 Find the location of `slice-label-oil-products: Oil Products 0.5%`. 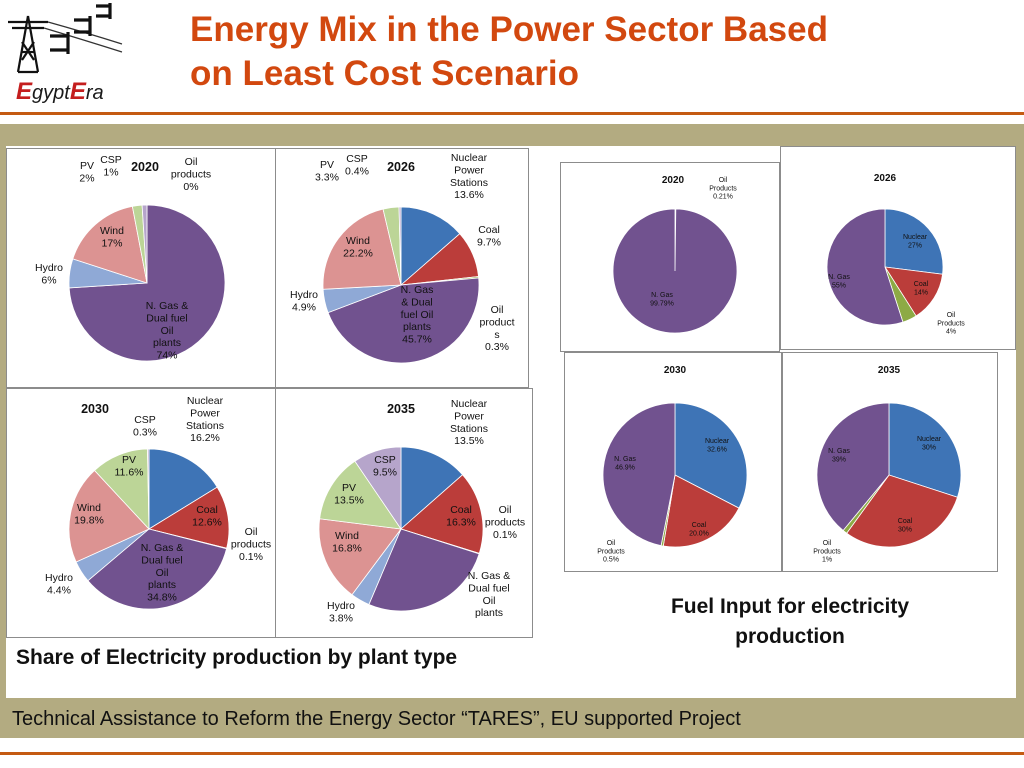

slice-label-oil-products: Oil Products 0.5% is located at coordinates (611, 552).